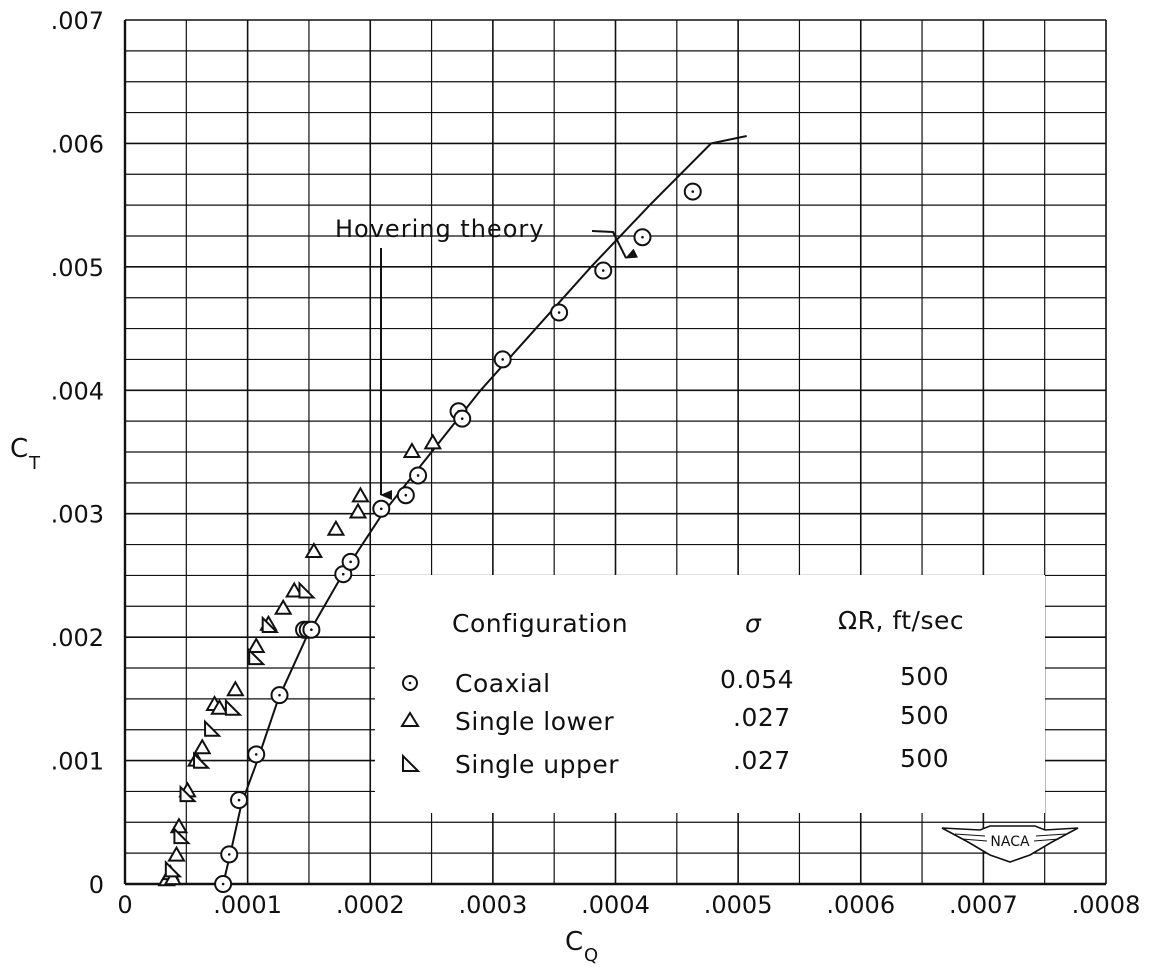 This screenshot has width=1149, height=967. Describe the element at coordinates (753, 623) in the screenshot. I see `legend-header-sigma: σ` at that location.